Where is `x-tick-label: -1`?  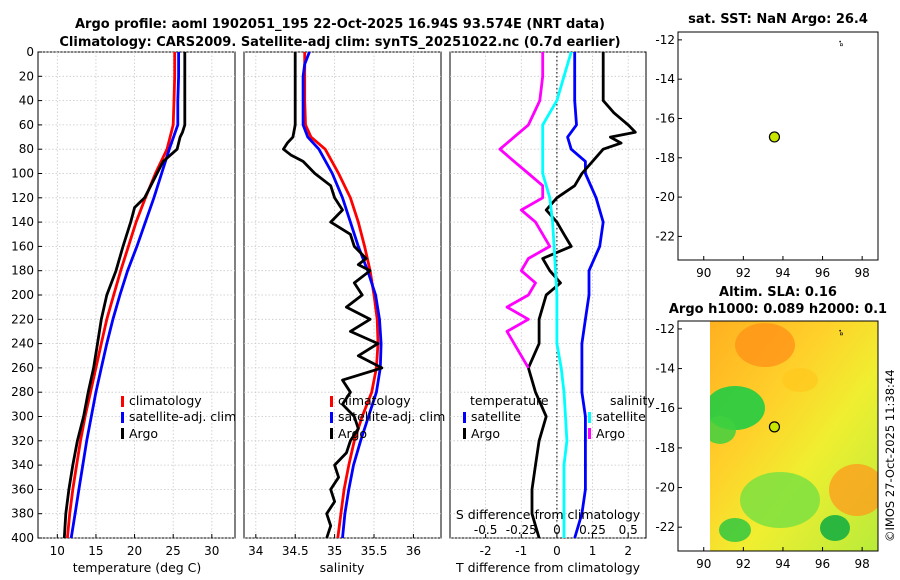 x-tick-label: -1 is located at coordinates (521, 551).